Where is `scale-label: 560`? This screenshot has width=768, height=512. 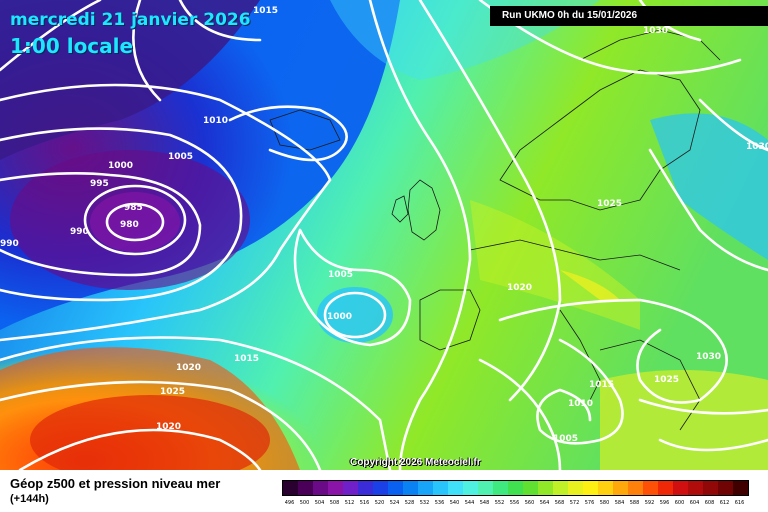
scale-label: 560 is located at coordinates (529, 503).